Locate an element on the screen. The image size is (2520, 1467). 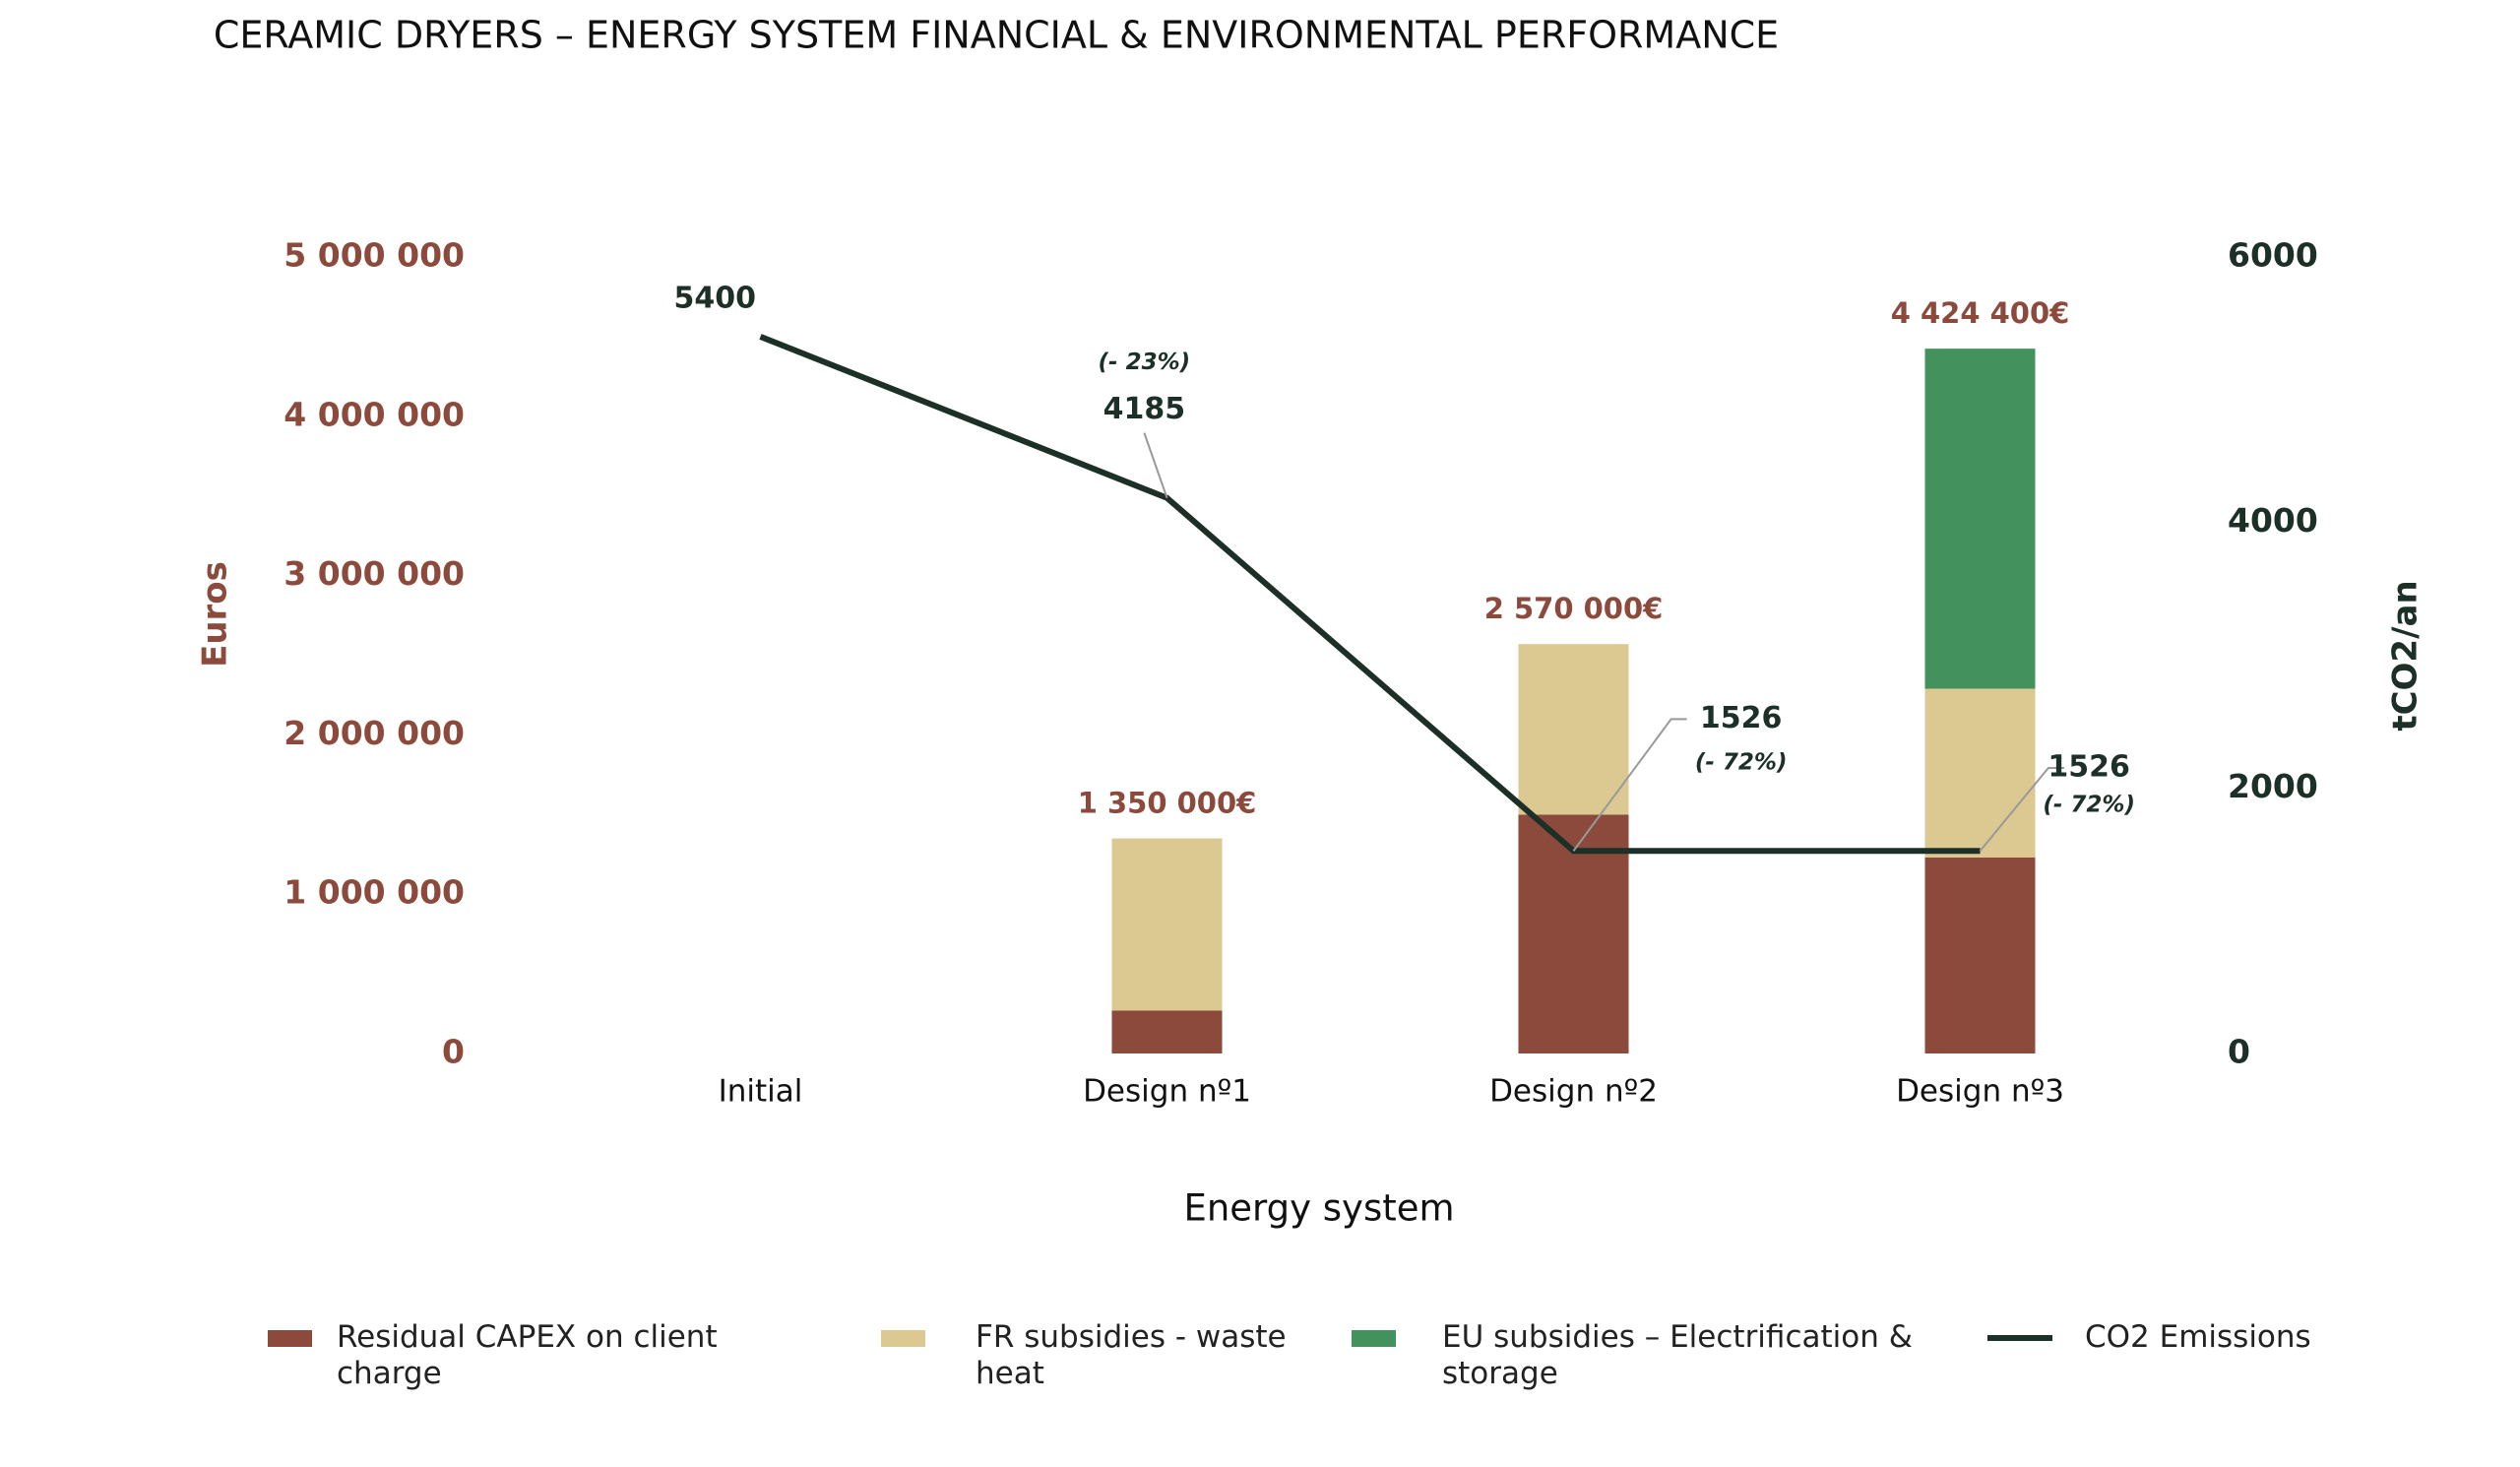
y2-tick-label: 4000 is located at coordinates (2273, 520).